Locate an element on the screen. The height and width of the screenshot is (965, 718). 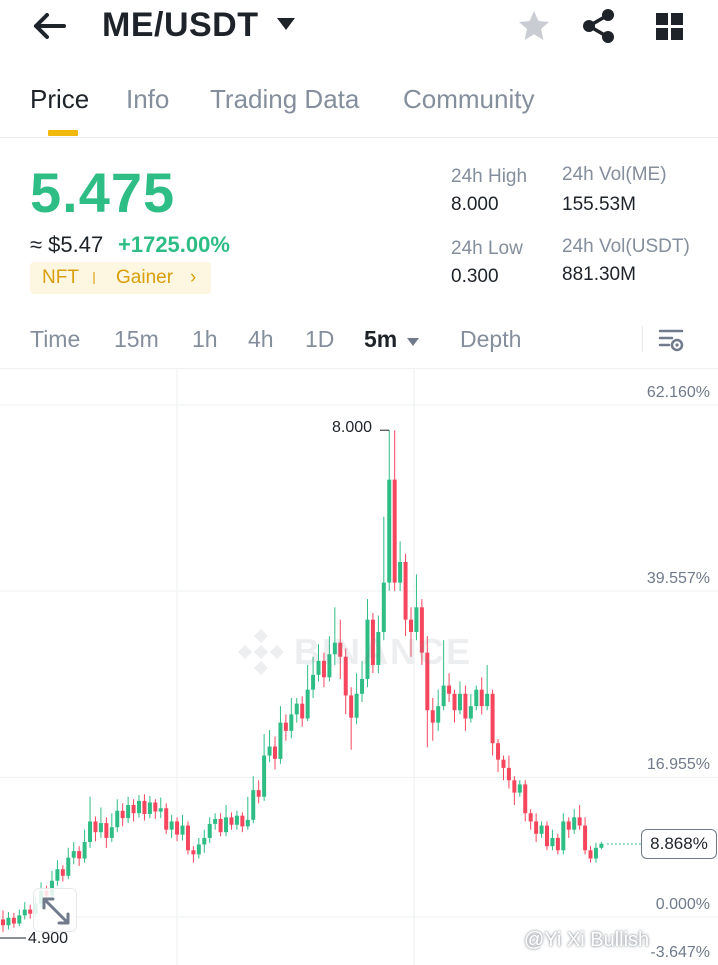
y-axis-label: -3.647% is located at coordinates (680, 952).